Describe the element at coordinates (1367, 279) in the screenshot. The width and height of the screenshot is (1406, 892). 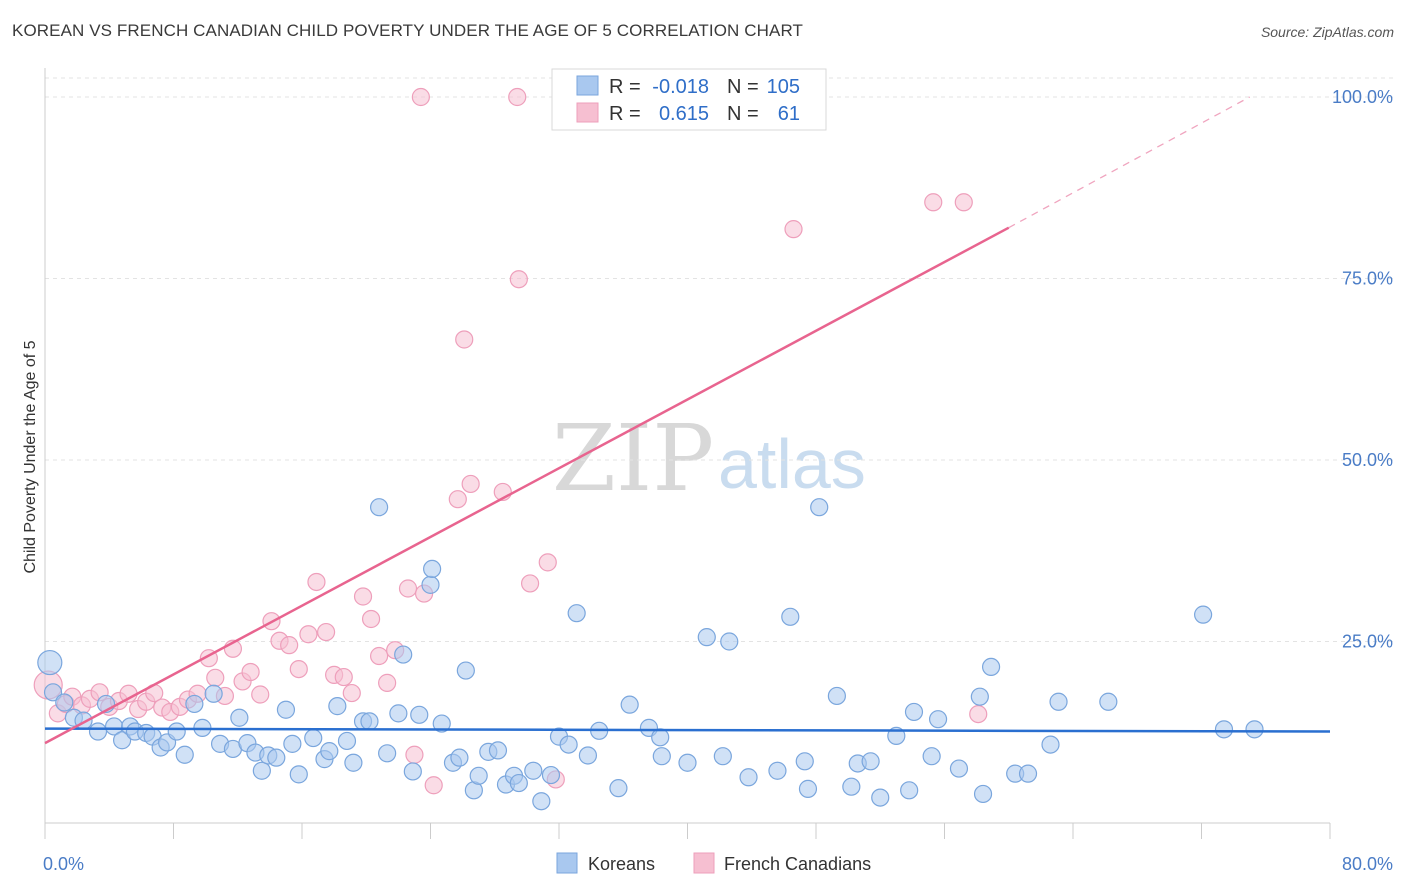
I see `y-tick-label-75: 75.0%` at that location.